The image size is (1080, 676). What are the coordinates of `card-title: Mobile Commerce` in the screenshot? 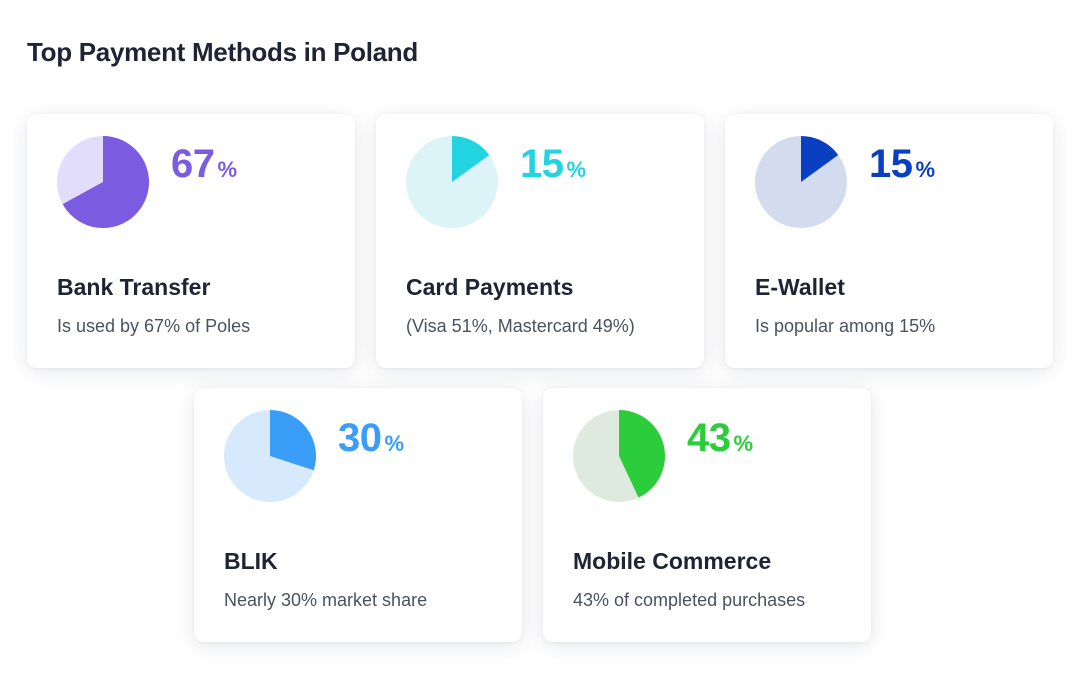 It's located at (672, 561).